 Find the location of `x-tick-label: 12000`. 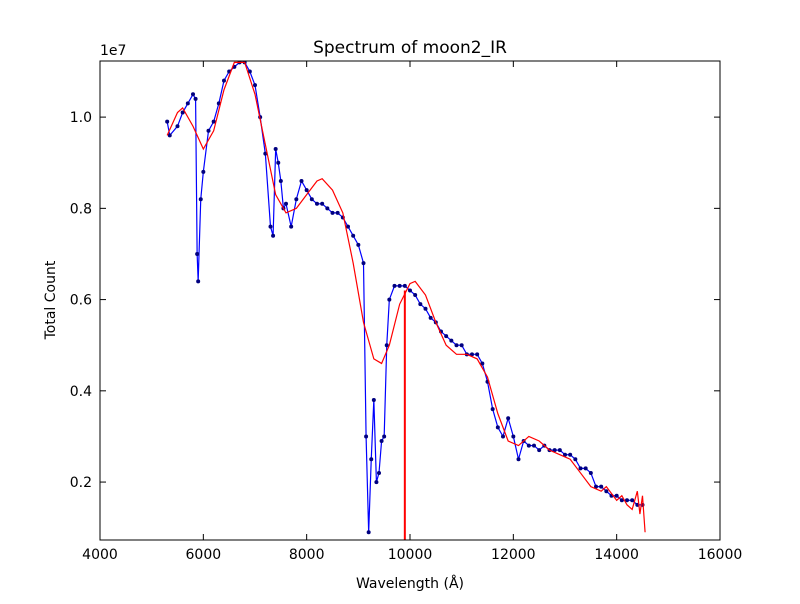

x-tick-label: 12000 is located at coordinates (513, 555).